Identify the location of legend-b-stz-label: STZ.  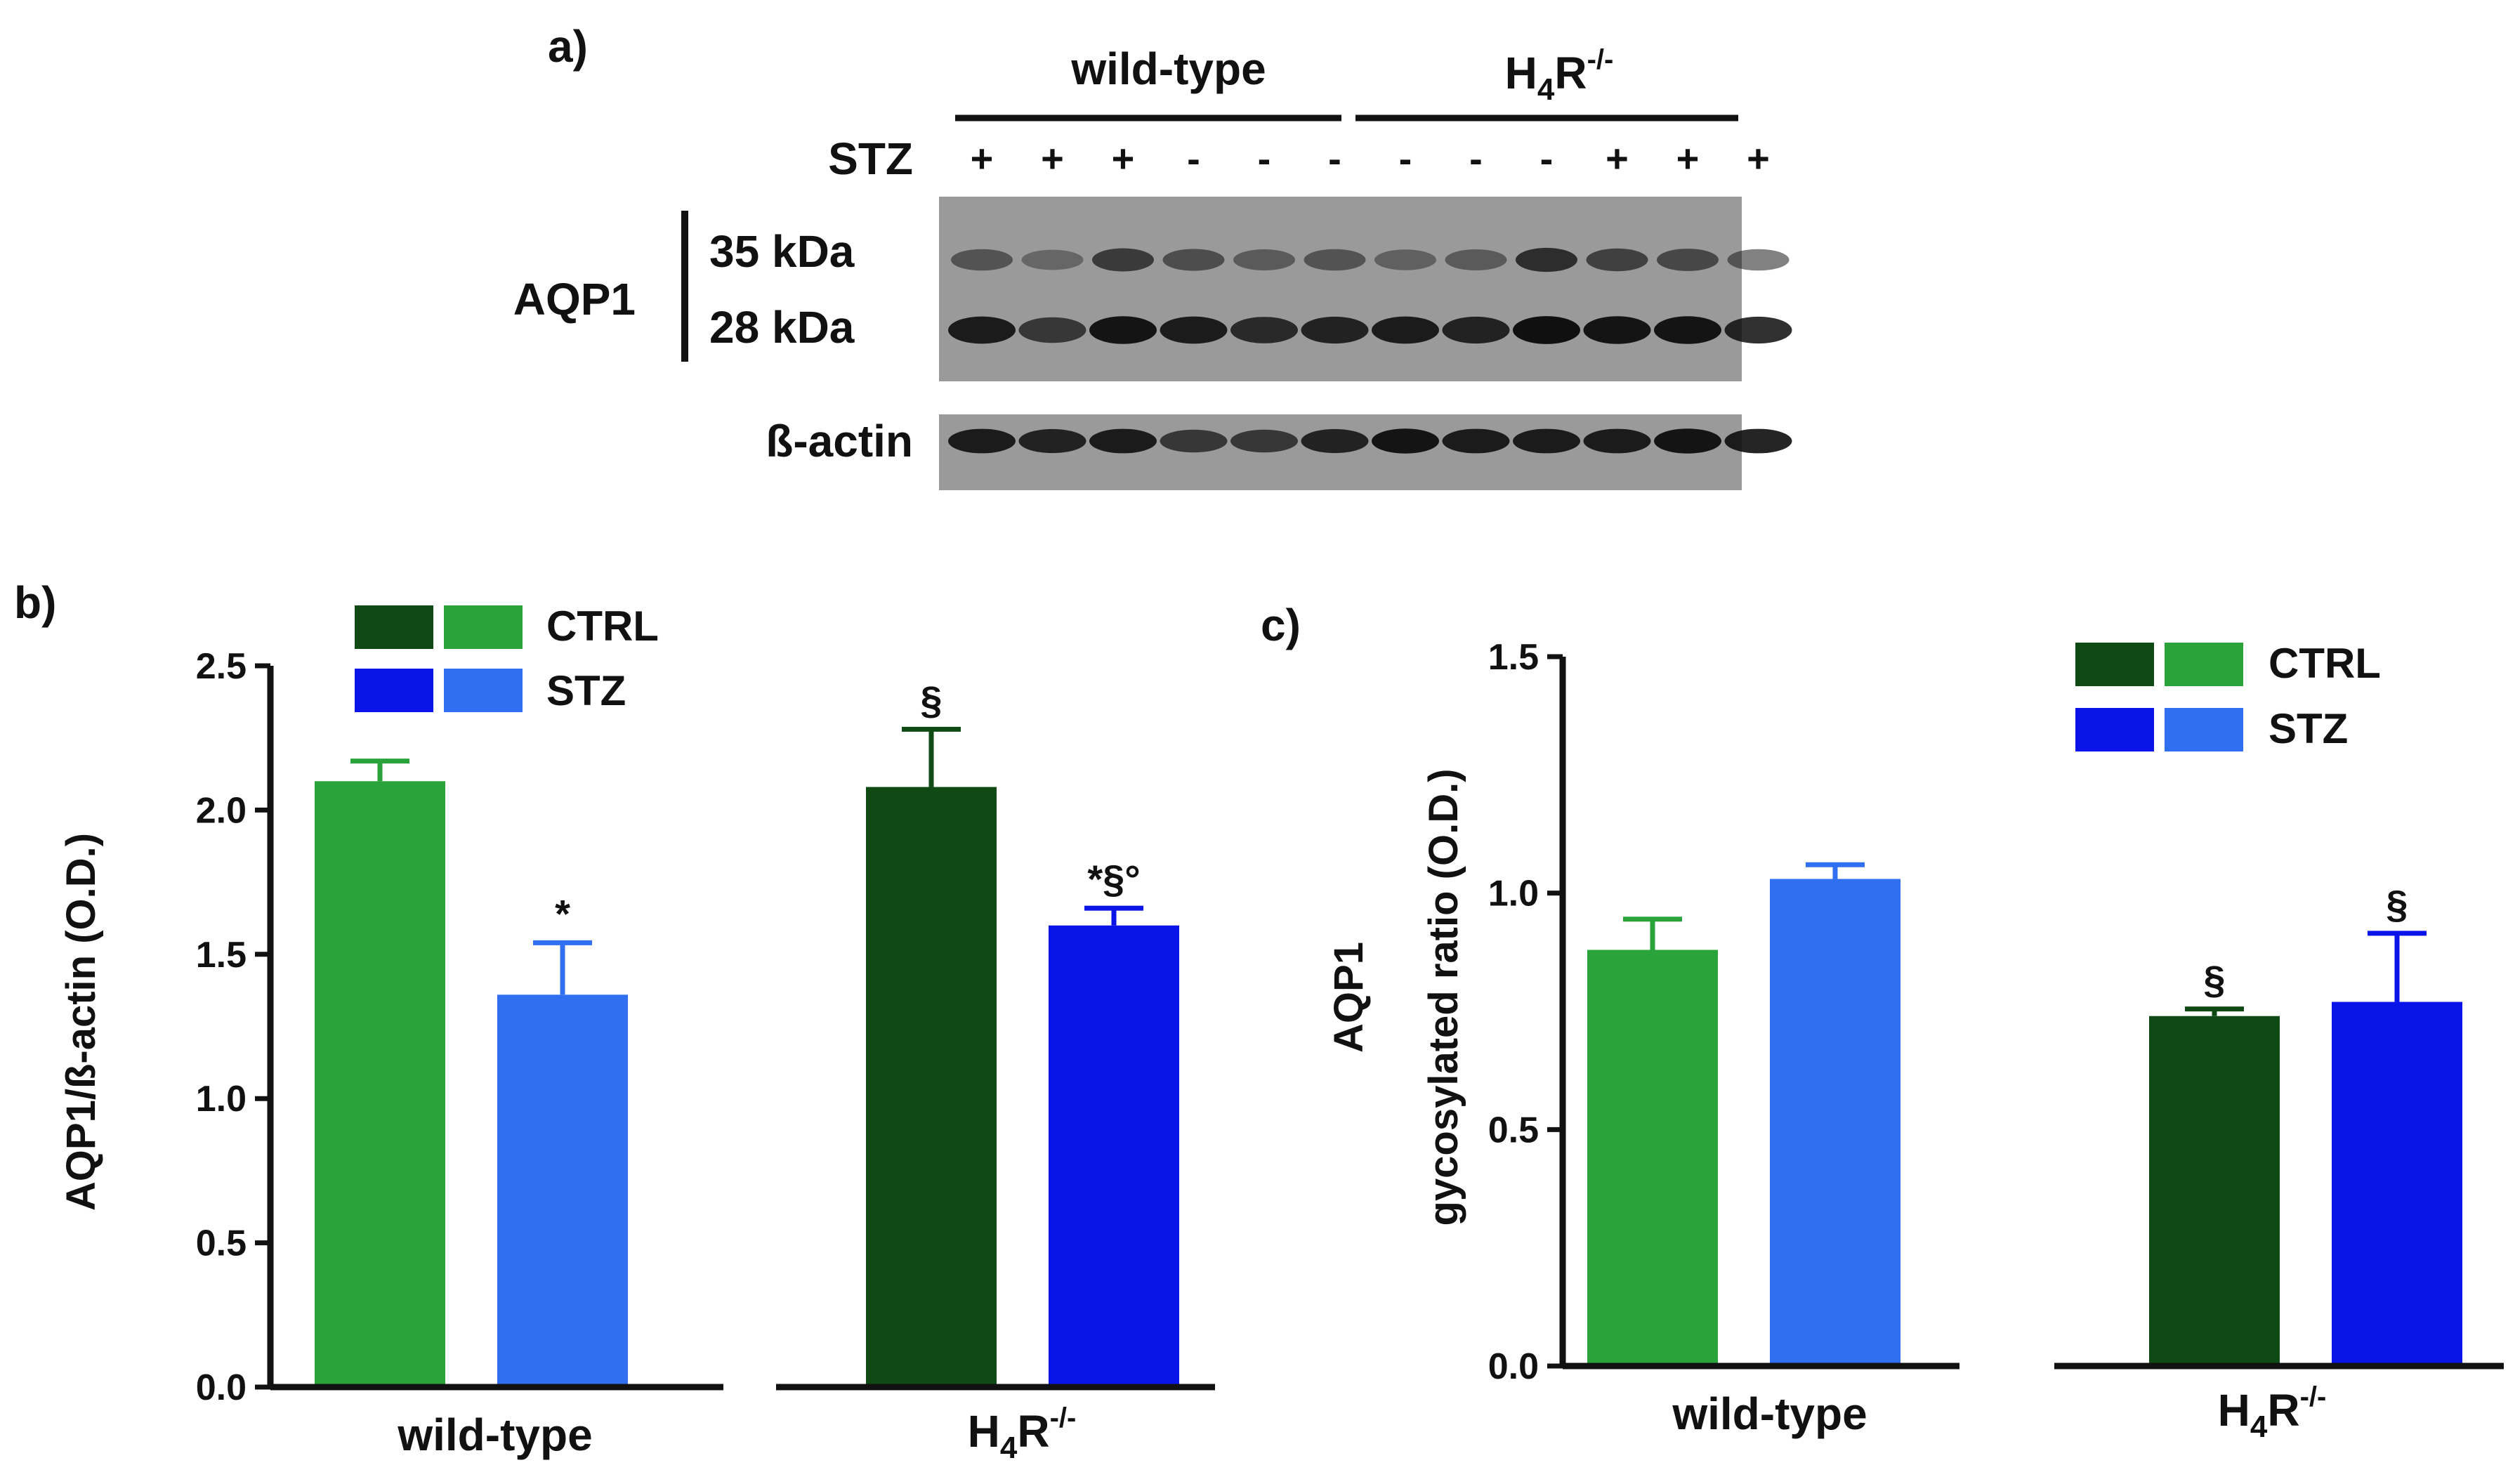
(586, 690).